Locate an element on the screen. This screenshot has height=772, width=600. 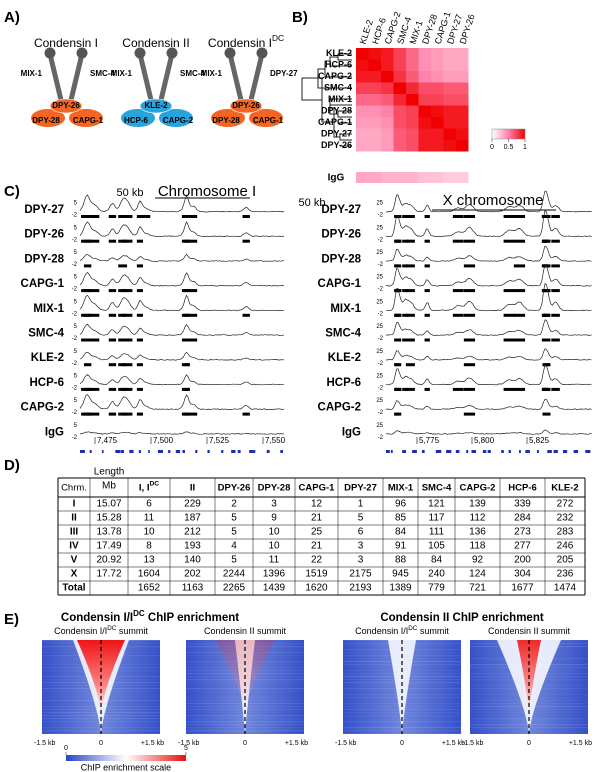
text-part: CAPG-2 is located at coordinates (478, 487).